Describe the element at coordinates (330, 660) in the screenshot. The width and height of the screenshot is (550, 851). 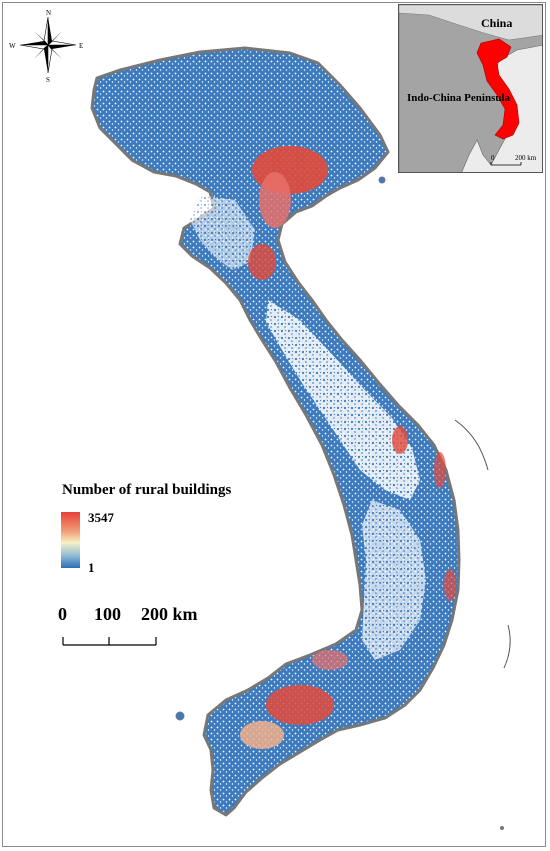
I see `hotspot-southeast` at that location.